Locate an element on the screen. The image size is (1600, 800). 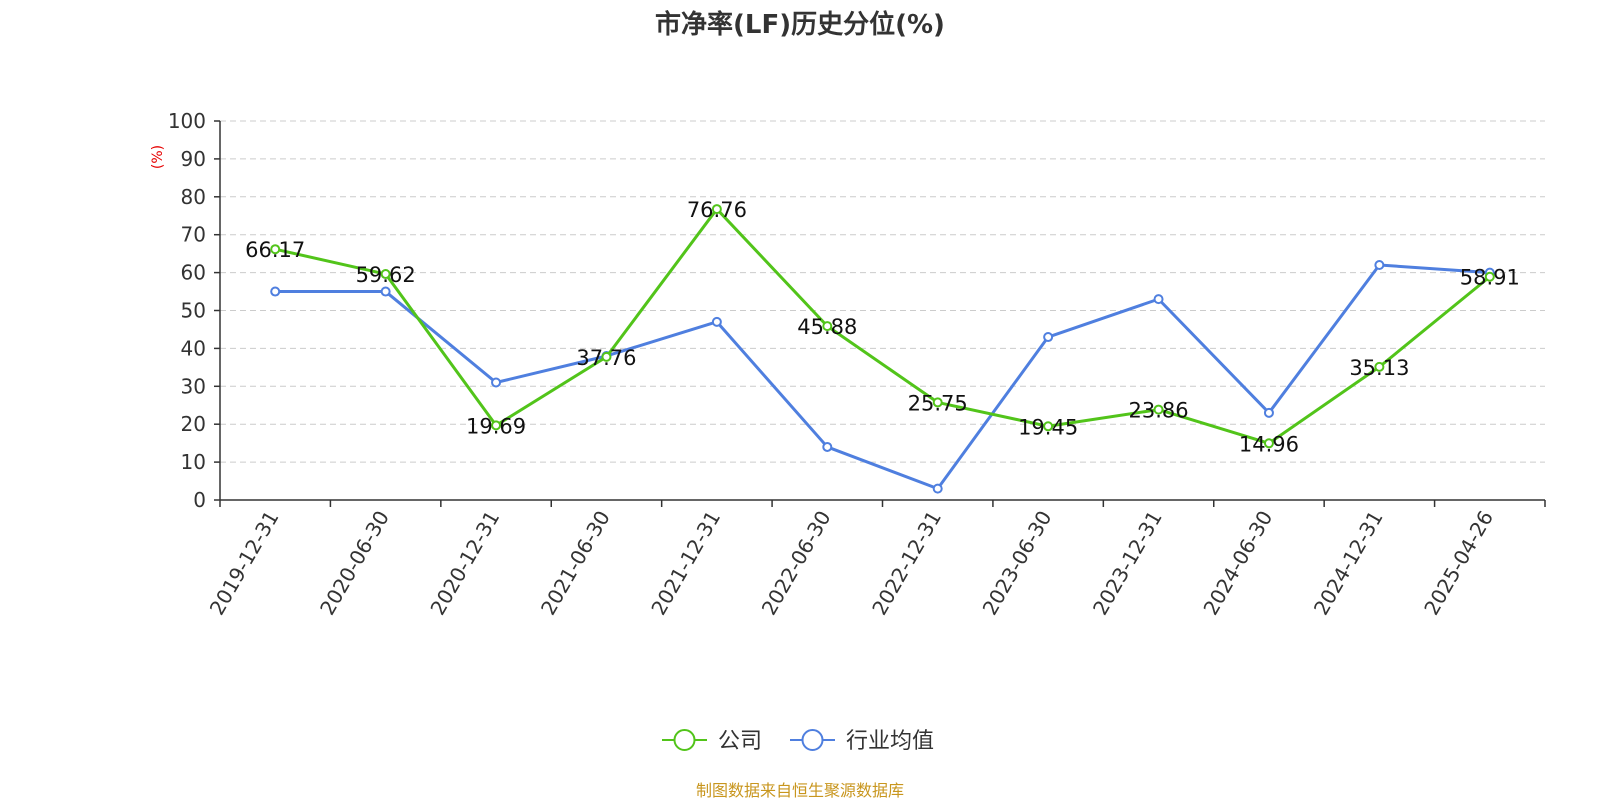
chart-title: 市净率(LF)历史分位(%) is located at coordinates (800, 24).